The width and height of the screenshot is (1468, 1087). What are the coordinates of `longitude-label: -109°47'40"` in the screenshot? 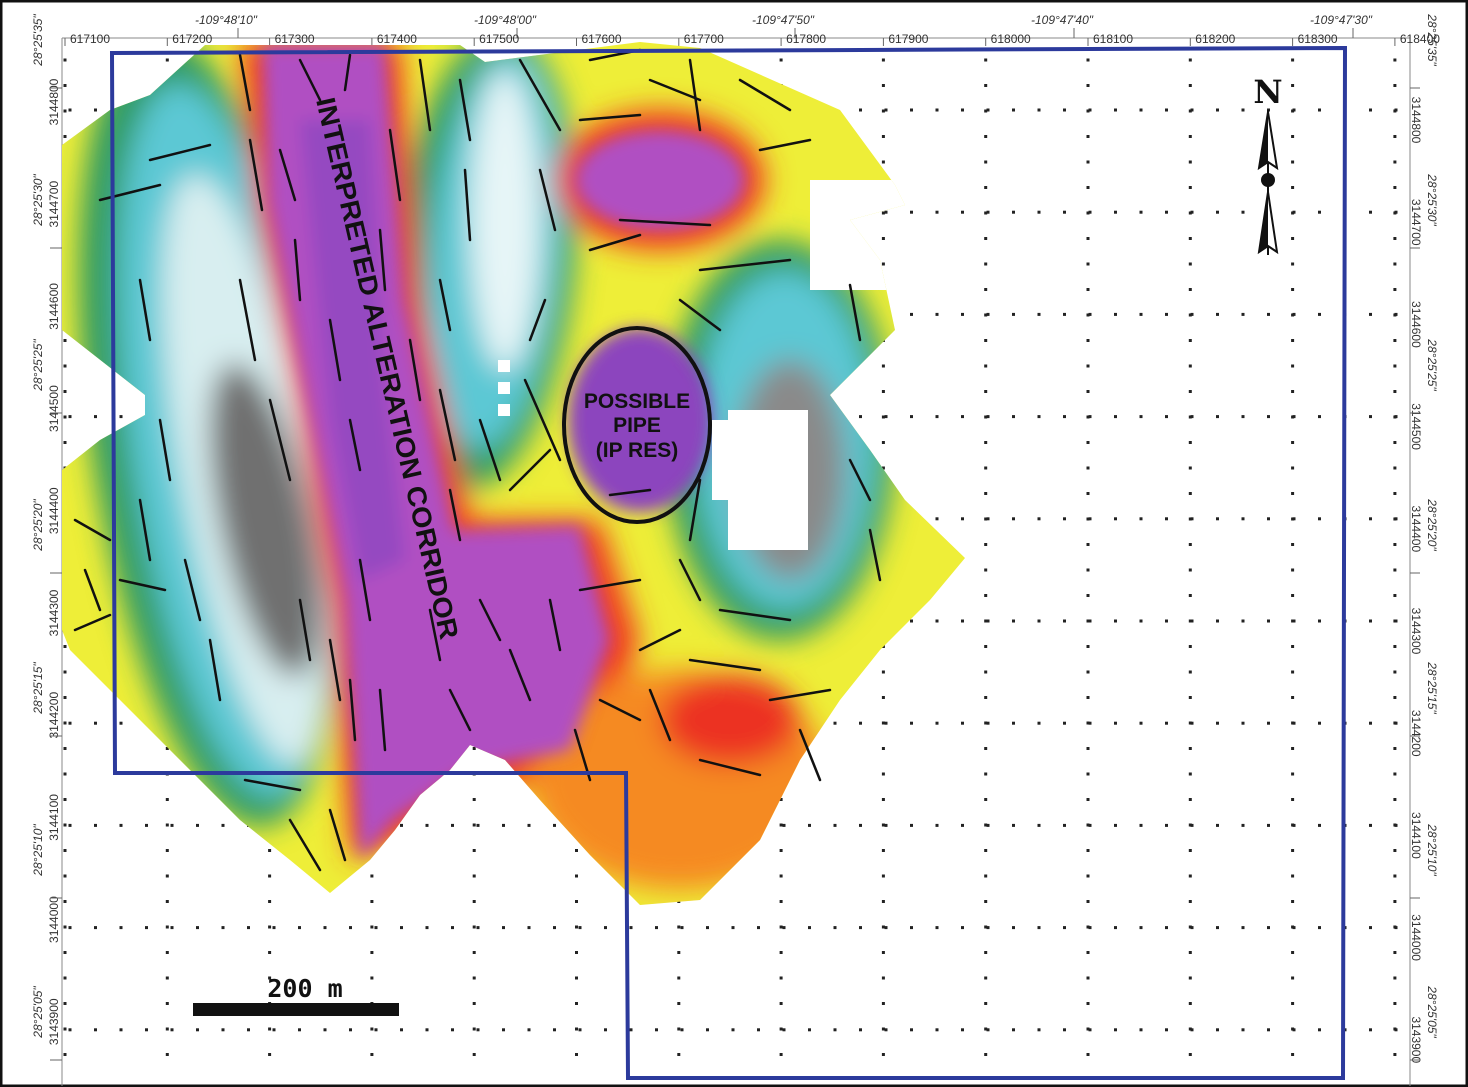 It's located at (1062, 20).